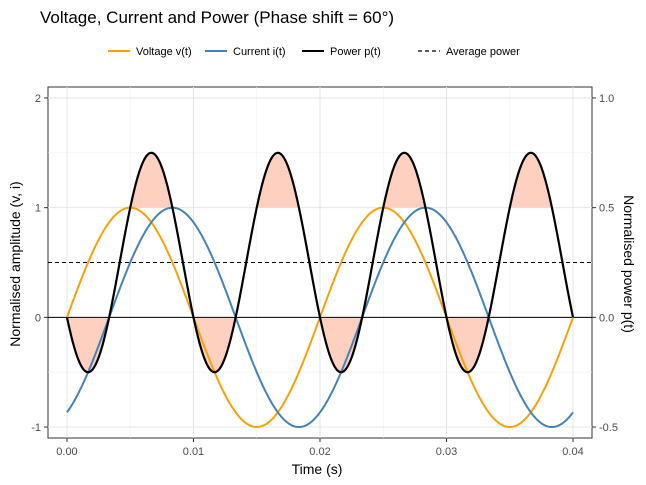 Image resolution: width=646 pixels, height=485 pixels. What do you see at coordinates (572, 452) in the screenshot?
I see `x-tick-label: 0.04` at bounding box center [572, 452].